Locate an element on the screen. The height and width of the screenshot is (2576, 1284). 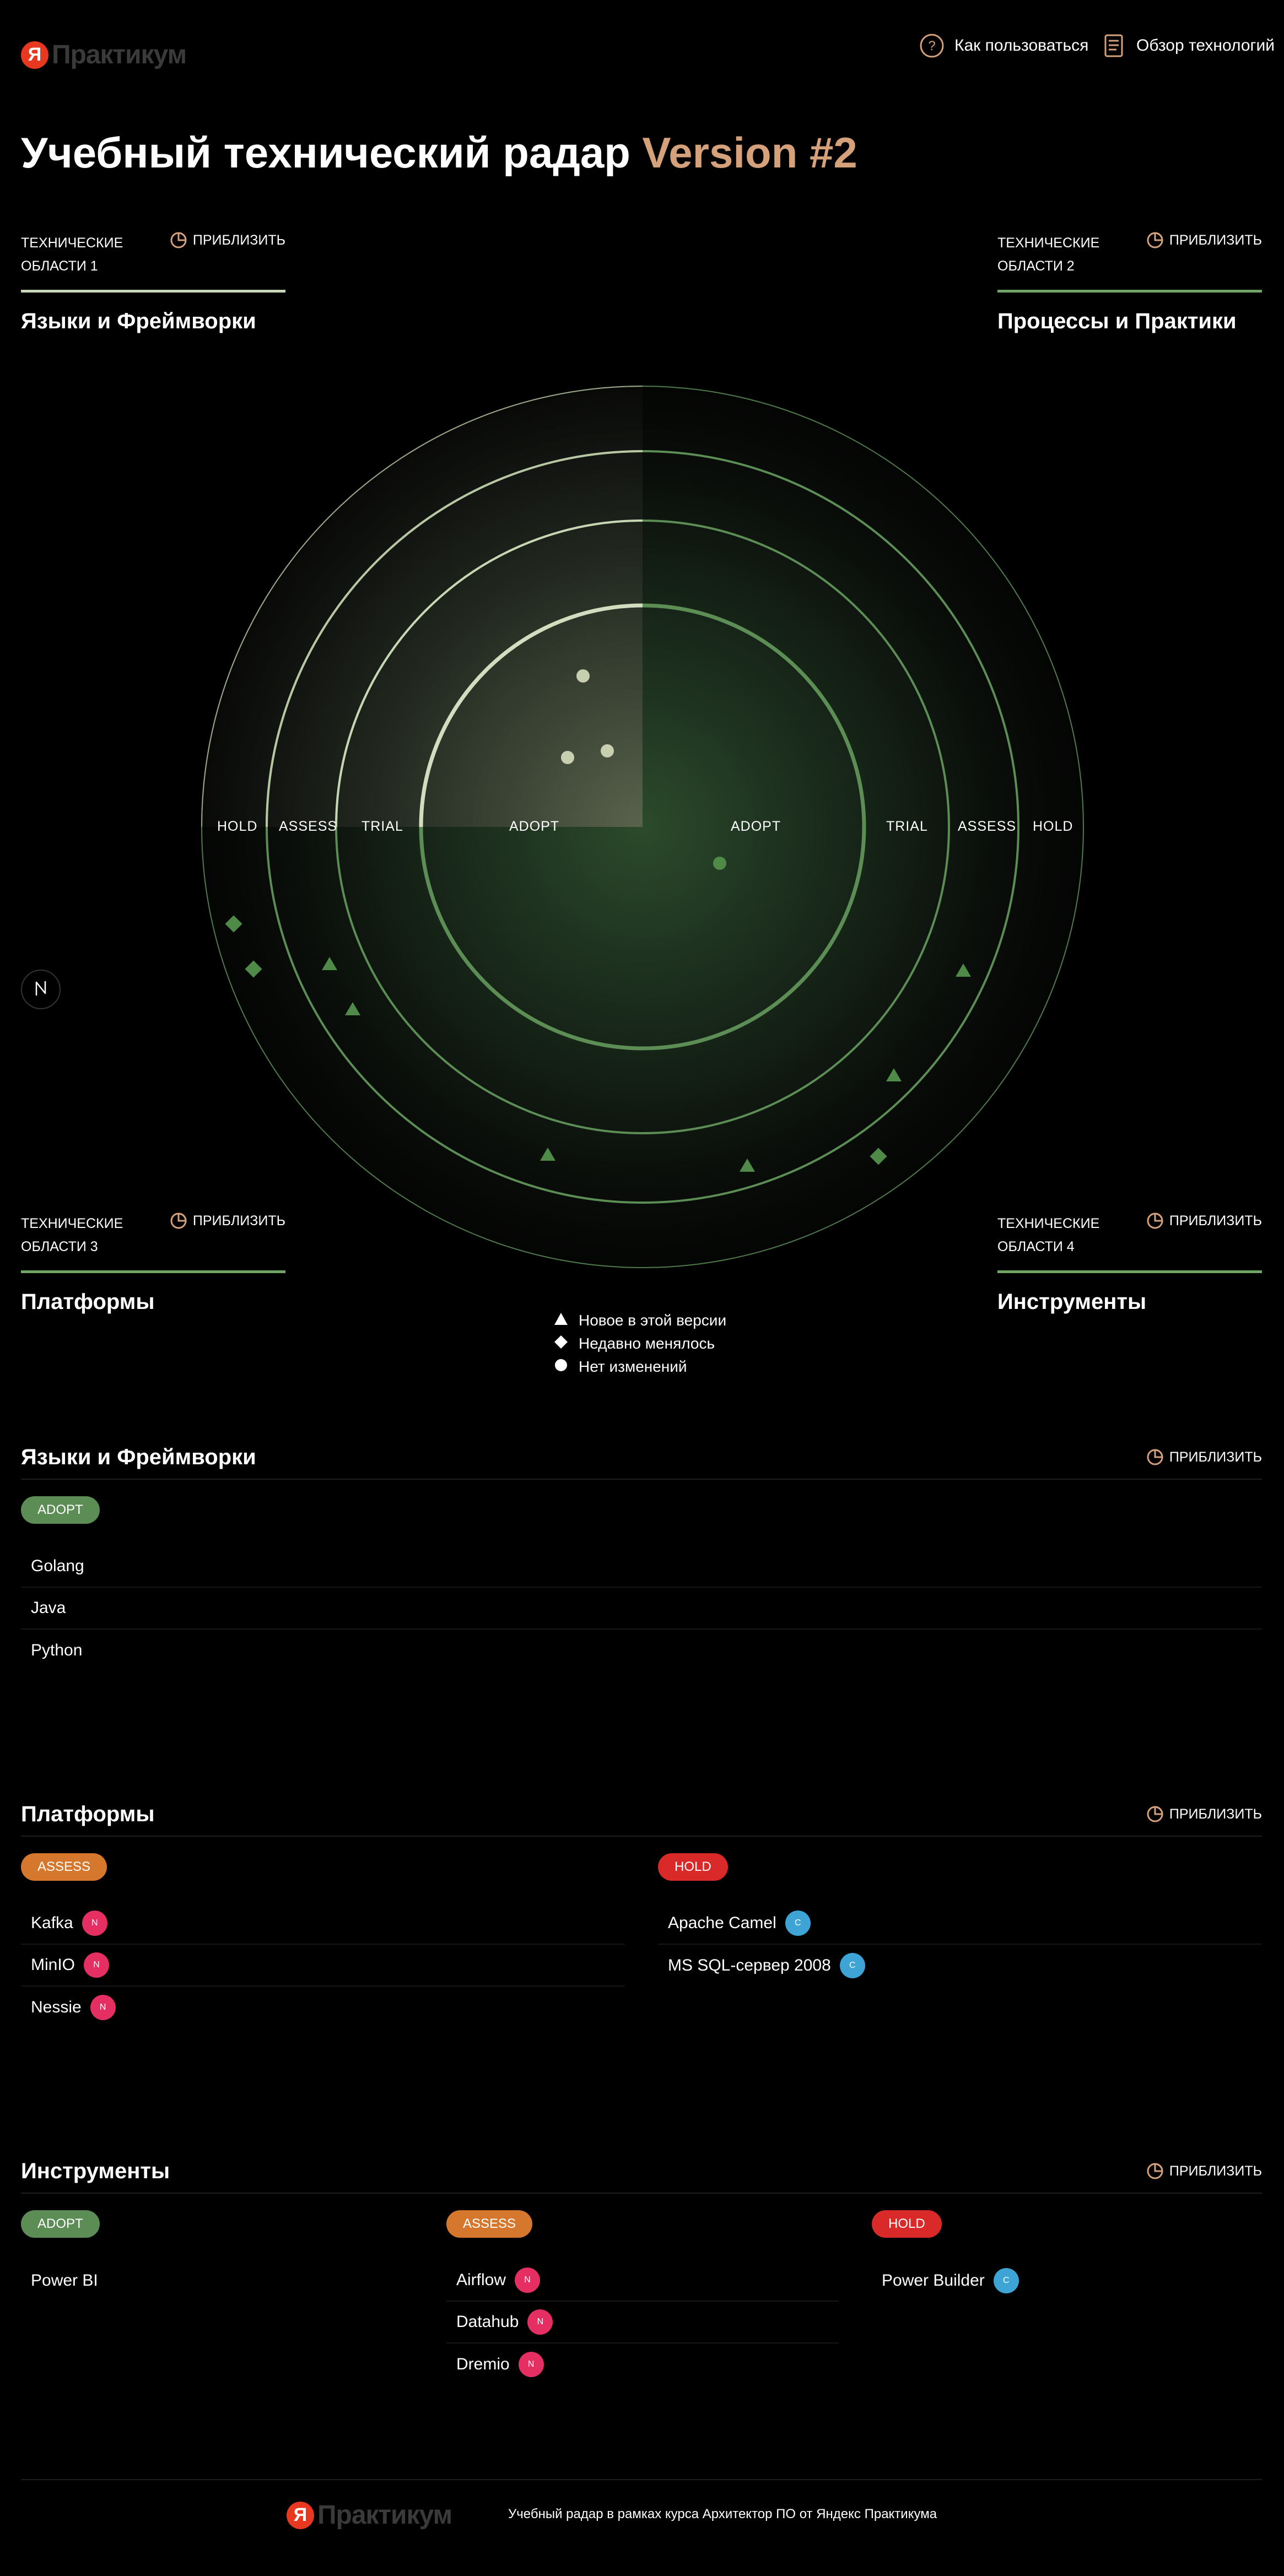
ring-label-hold: HOLD is located at coordinates (237, 826).